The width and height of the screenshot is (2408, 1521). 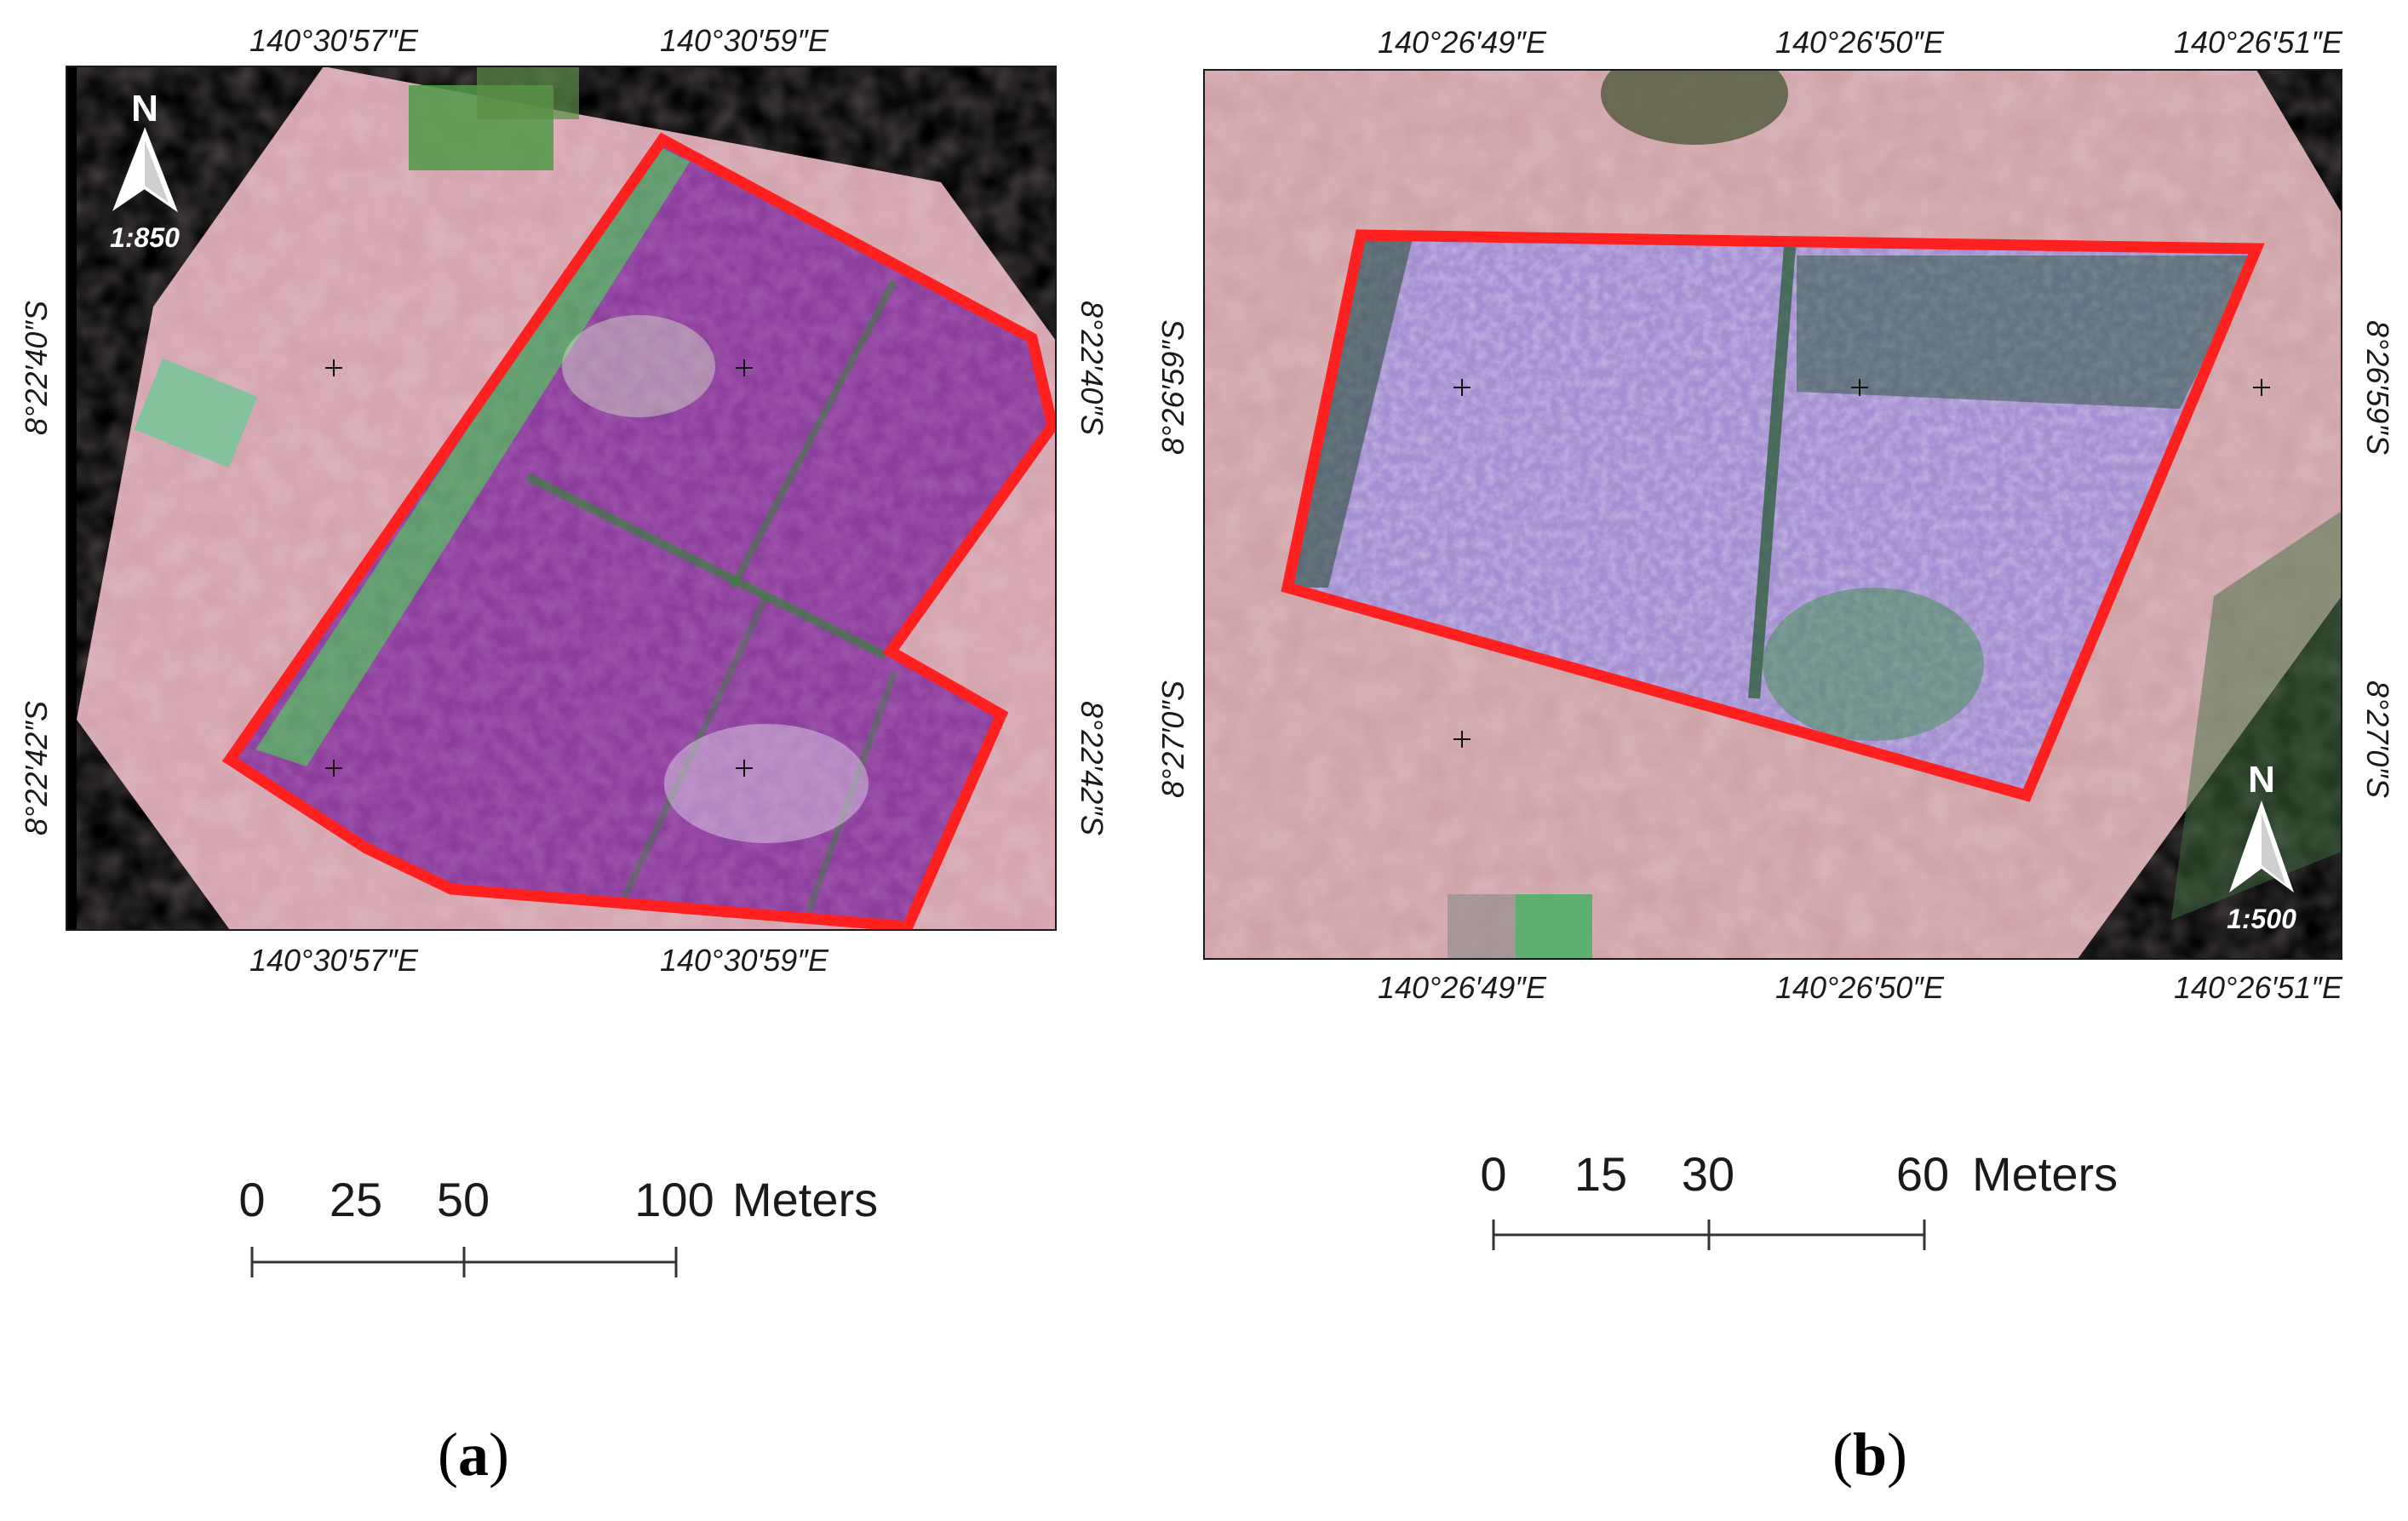 What do you see at coordinates (1462, 42) in the screenshot?
I see `panel-b-lon-top-1: 140°26′49″E` at bounding box center [1462, 42].